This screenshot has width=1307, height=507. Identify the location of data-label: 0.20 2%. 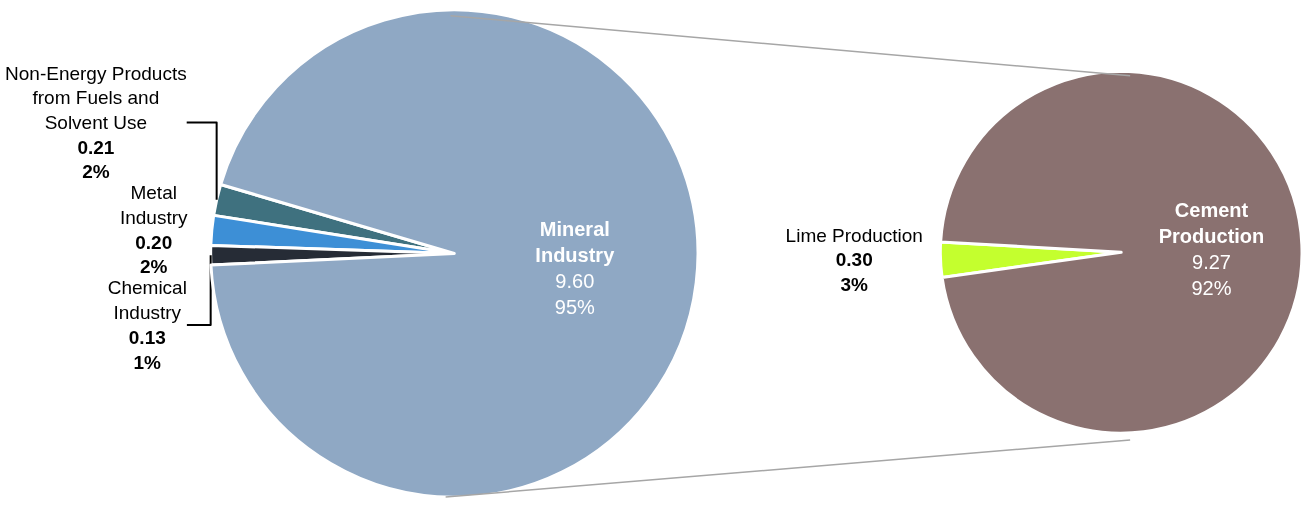
(154, 254).